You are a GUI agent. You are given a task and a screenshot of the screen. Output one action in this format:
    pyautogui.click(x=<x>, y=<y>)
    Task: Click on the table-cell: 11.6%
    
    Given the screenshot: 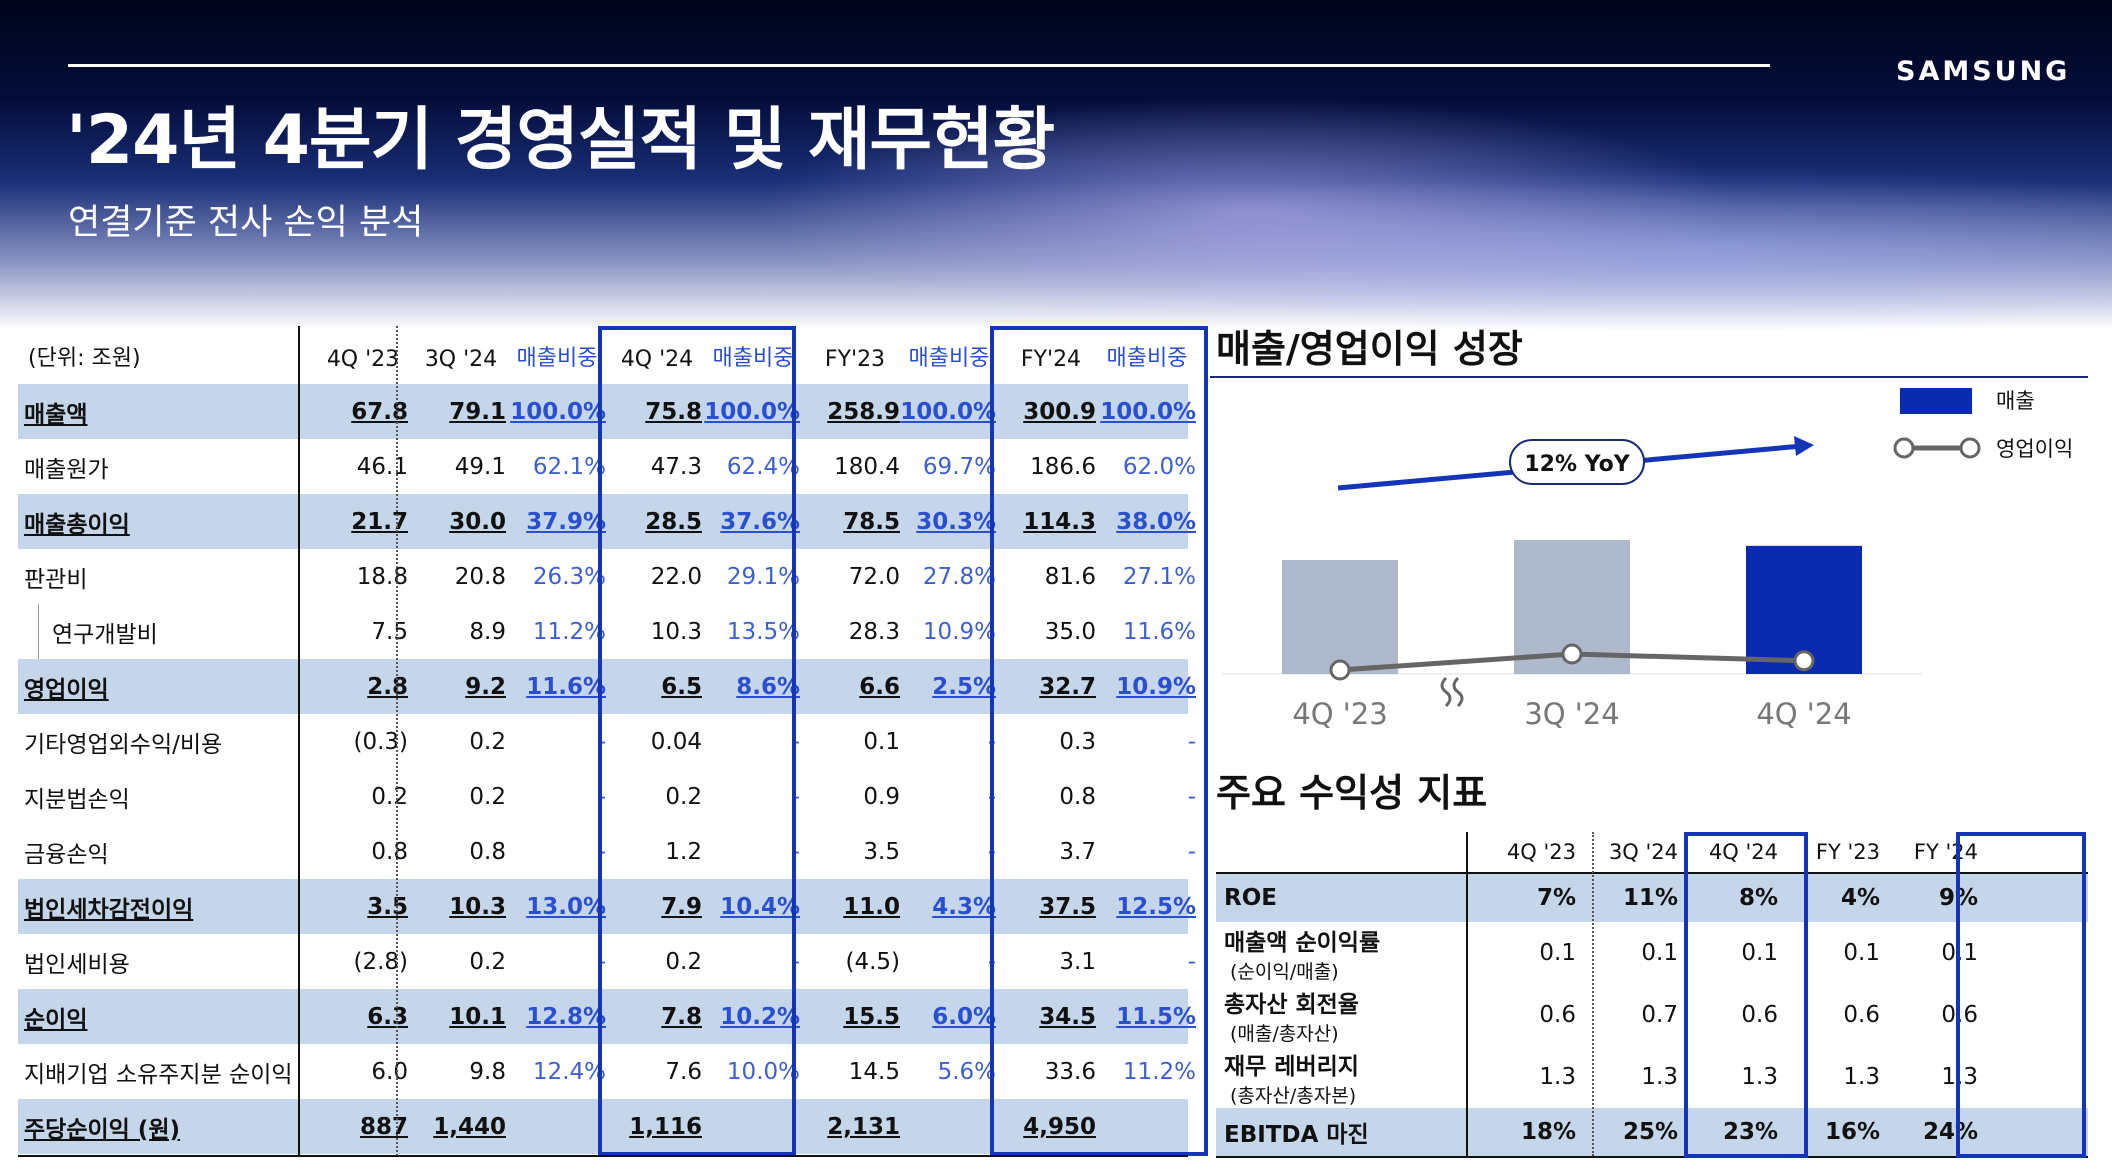 What is the action you would take?
    pyautogui.click(x=566, y=686)
    